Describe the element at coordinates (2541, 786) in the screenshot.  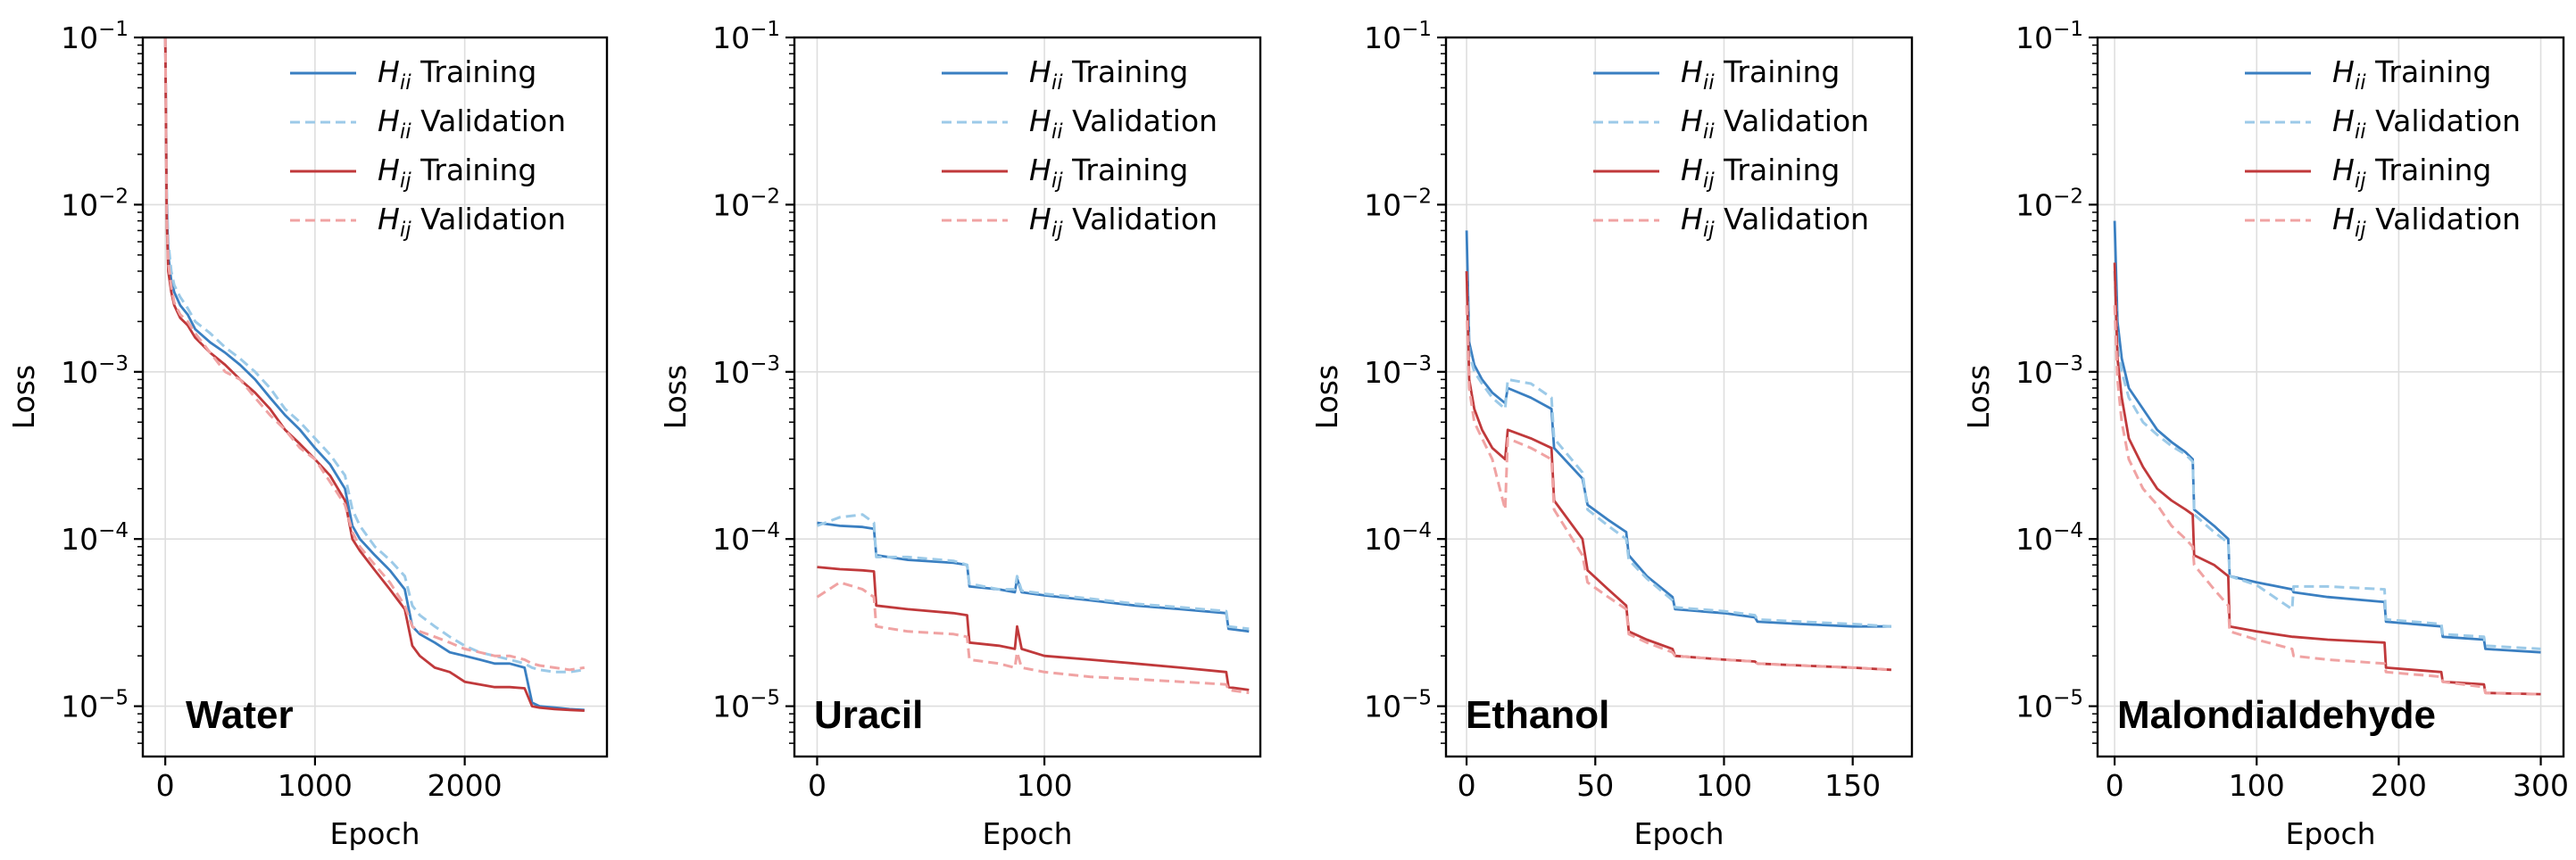
I see `x-tick-label: 300` at that location.